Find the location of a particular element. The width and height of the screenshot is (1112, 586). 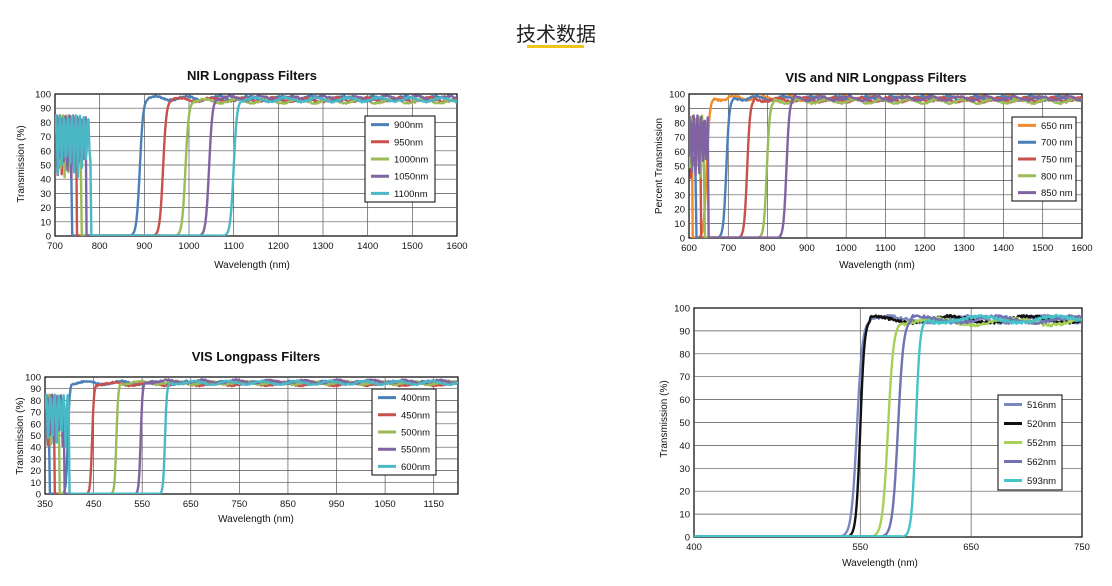

series-line-600nm is located at coordinates (251, 436).